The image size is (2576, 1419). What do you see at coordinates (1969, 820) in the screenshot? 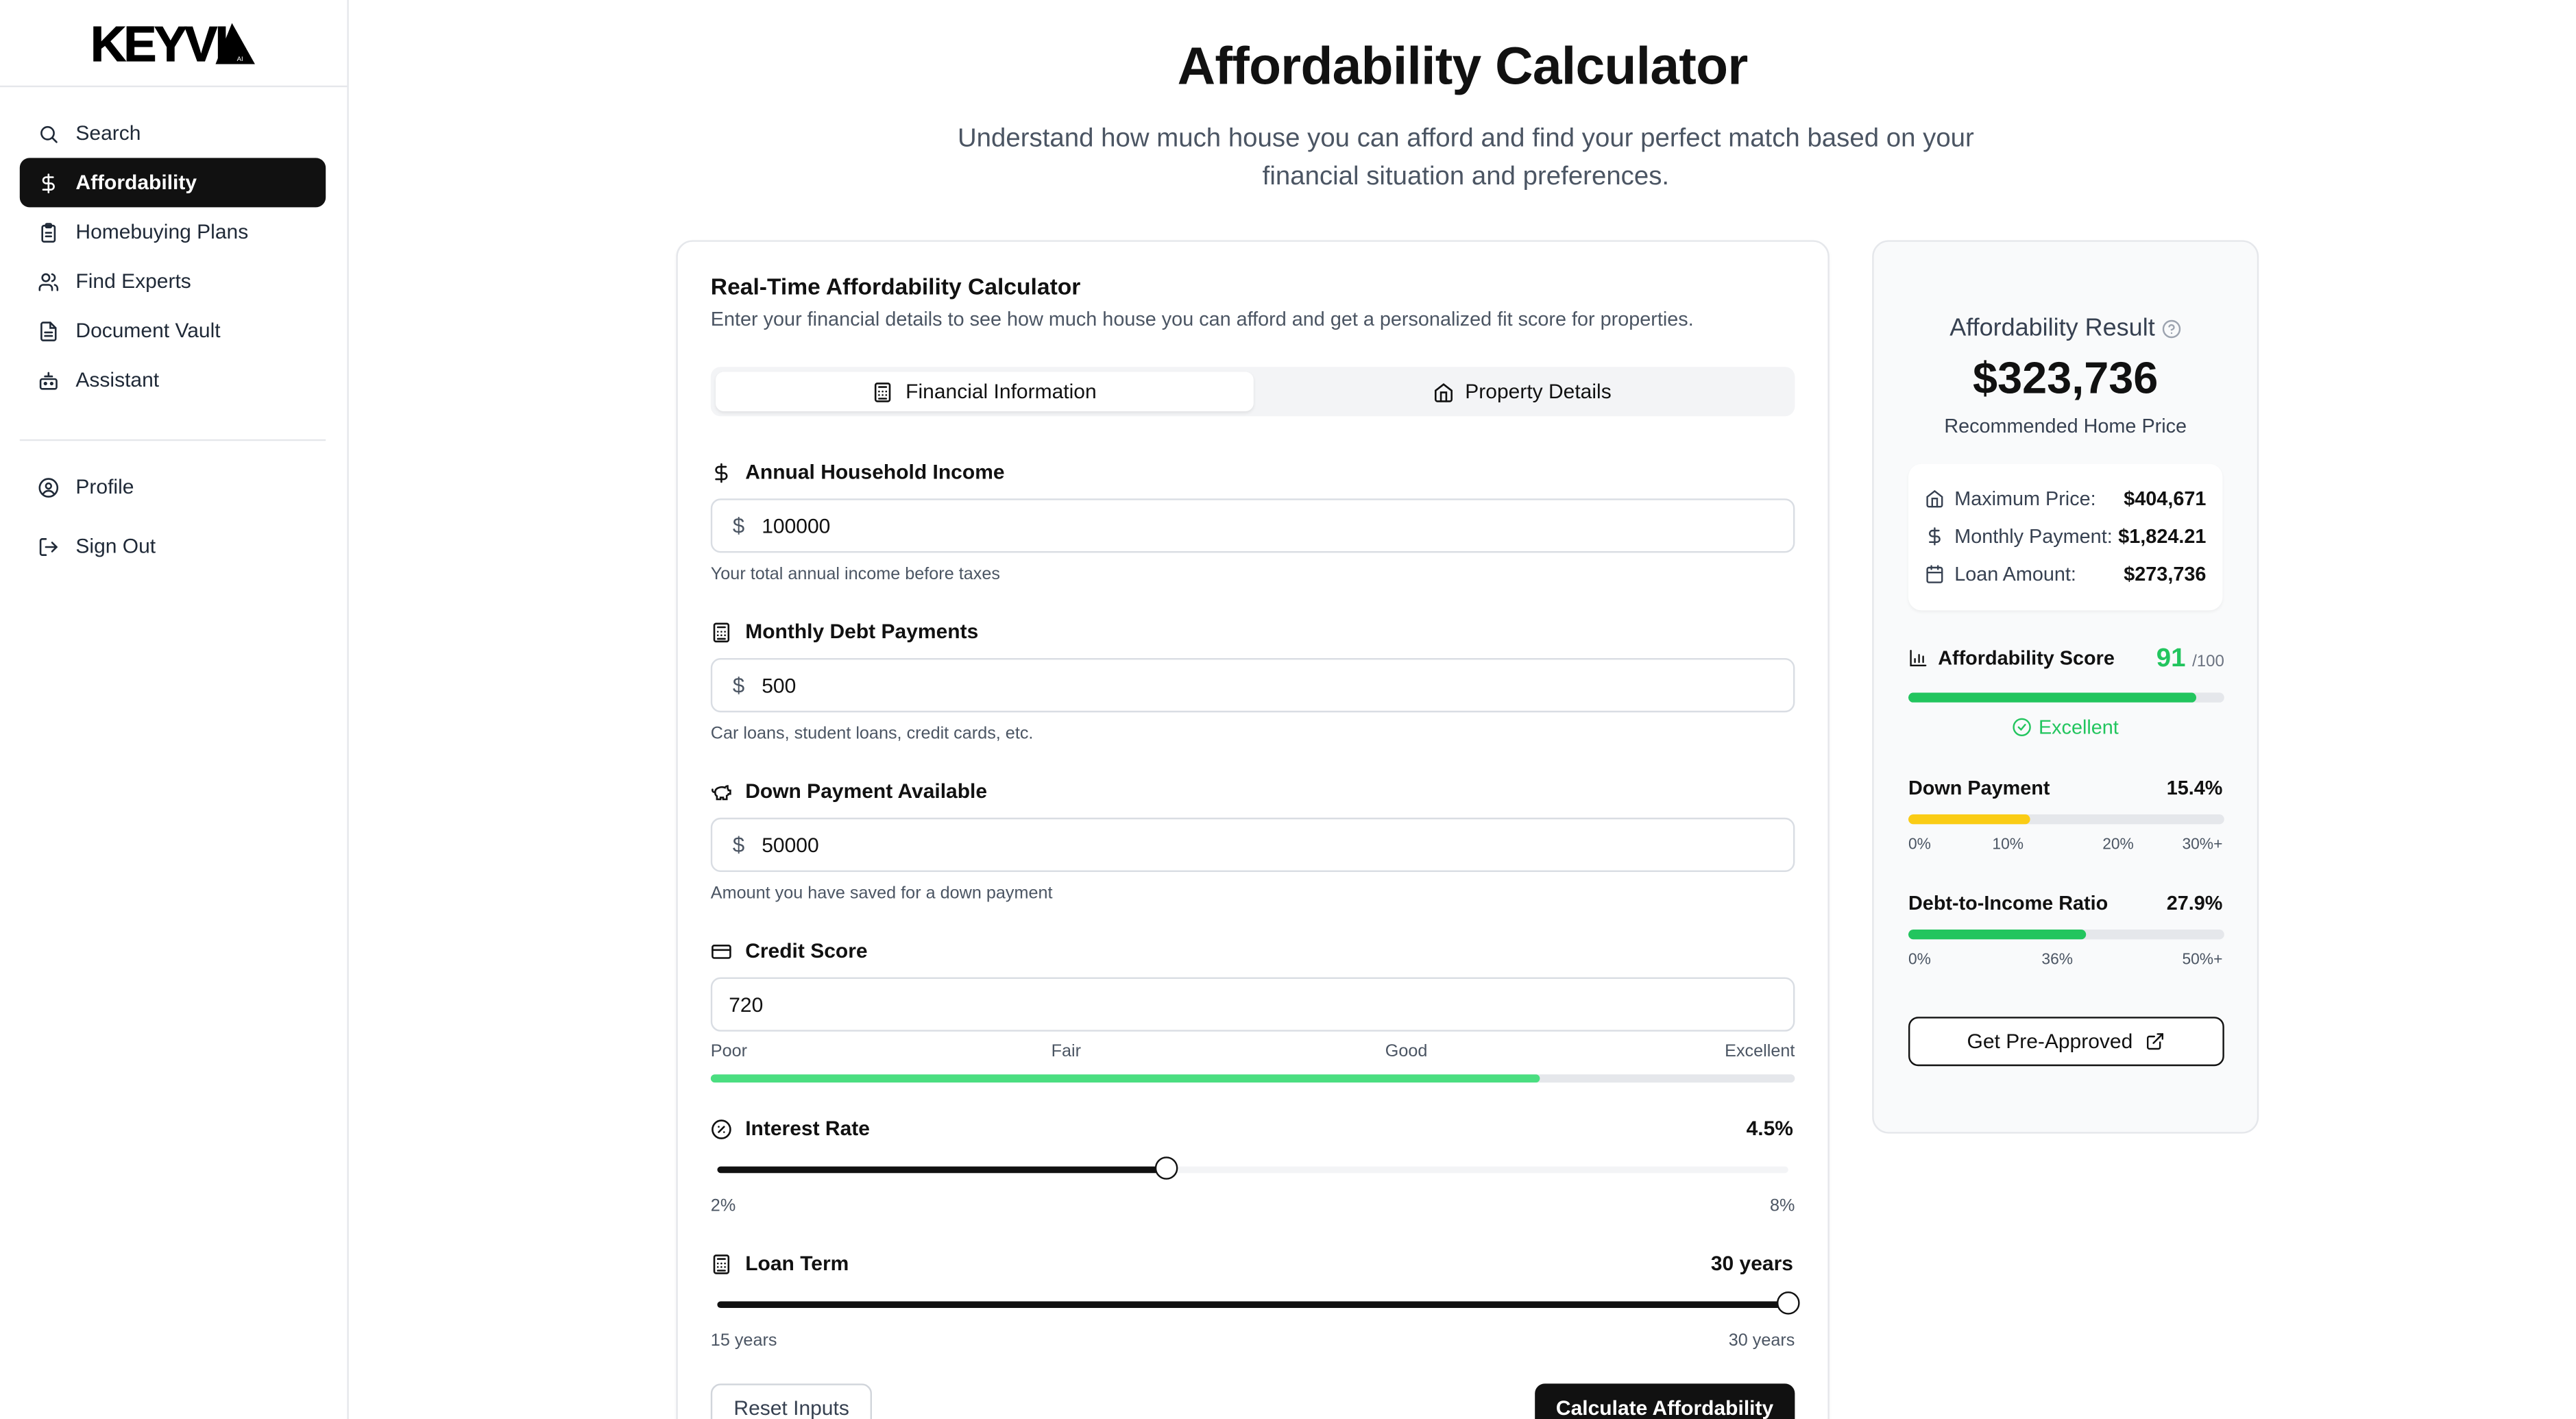
I see `down-payment-bar-fill` at bounding box center [1969, 820].